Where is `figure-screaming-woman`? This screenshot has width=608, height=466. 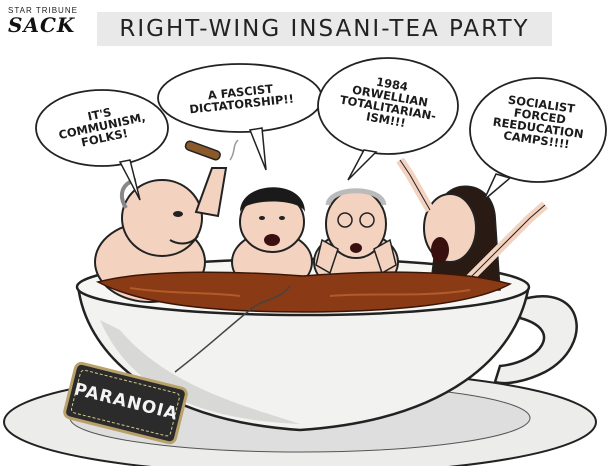 figure-screaming-woman is located at coordinates (472, 224).